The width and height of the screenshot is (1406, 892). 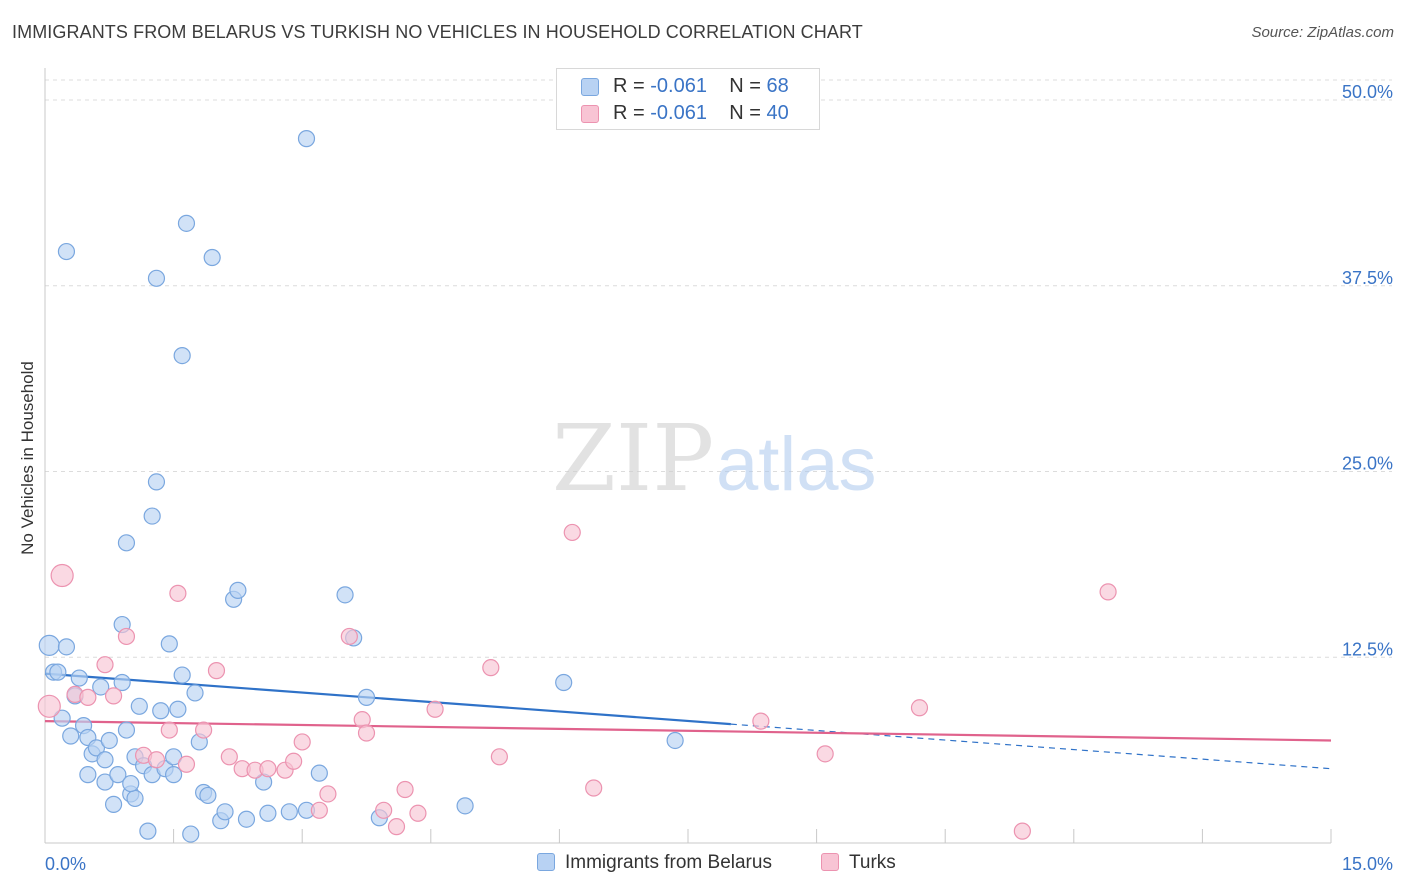 What do you see at coordinates (633, 458) in the screenshot?
I see `watermark-zip: ZIP` at bounding box center [633, 458].